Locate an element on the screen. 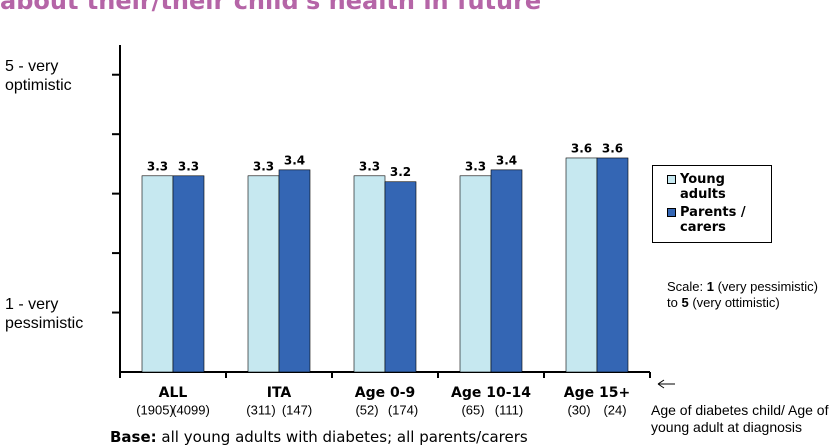  legend-label: Parents / carers is located at coordinates (713, 220).